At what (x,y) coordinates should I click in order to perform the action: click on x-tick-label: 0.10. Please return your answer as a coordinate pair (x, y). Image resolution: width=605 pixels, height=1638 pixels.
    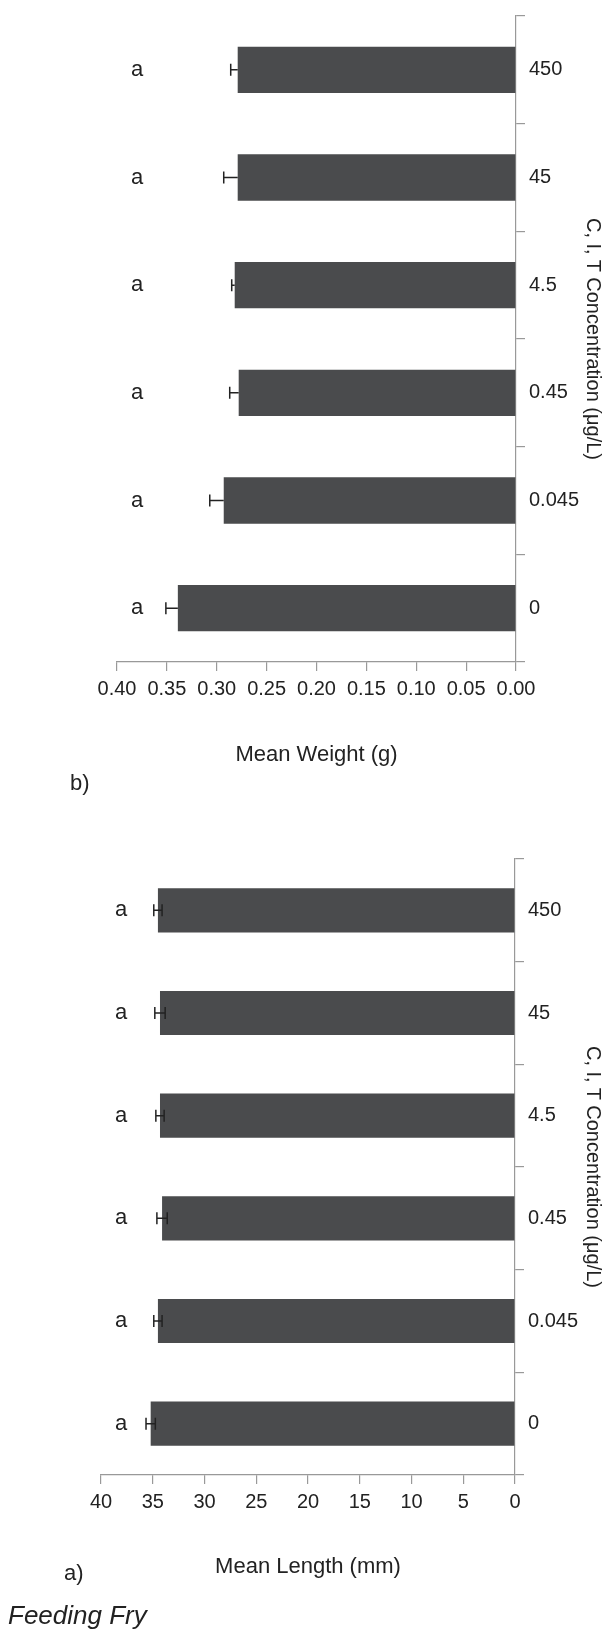
    Looking at the image, I should click on (416, 687).